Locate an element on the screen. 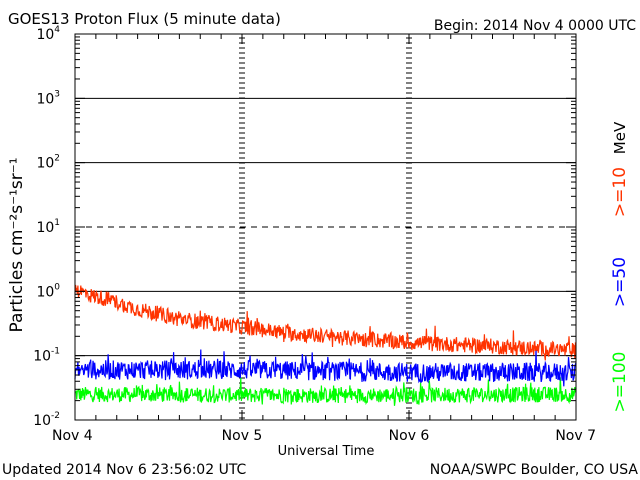 This screenshot has height=480, width=640. legend: MeV >=10 >=50 >=100 is located at coordinates (620, 266).